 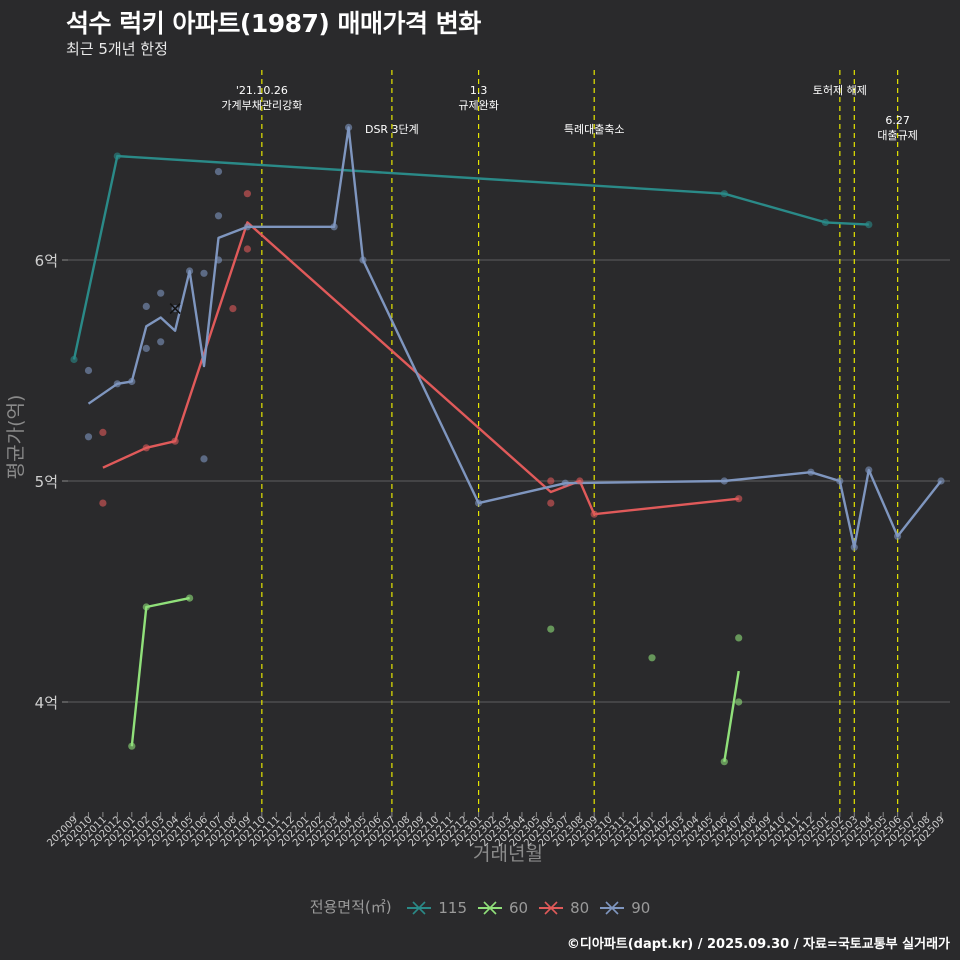 What do you see at coordinates (453, 907) in the screenshot?
I see `legend-label: 115` at bounding box center [453, 907].